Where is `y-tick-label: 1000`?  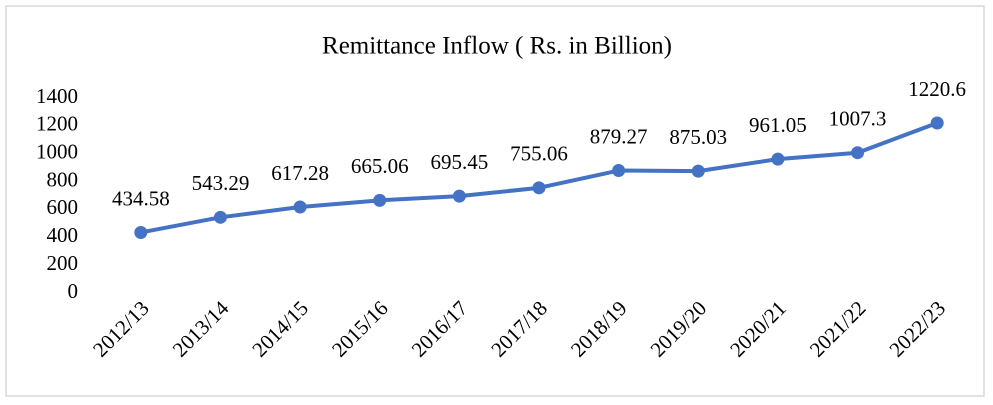
y-tick-label: 1000 is located at coordinates (57, 152).